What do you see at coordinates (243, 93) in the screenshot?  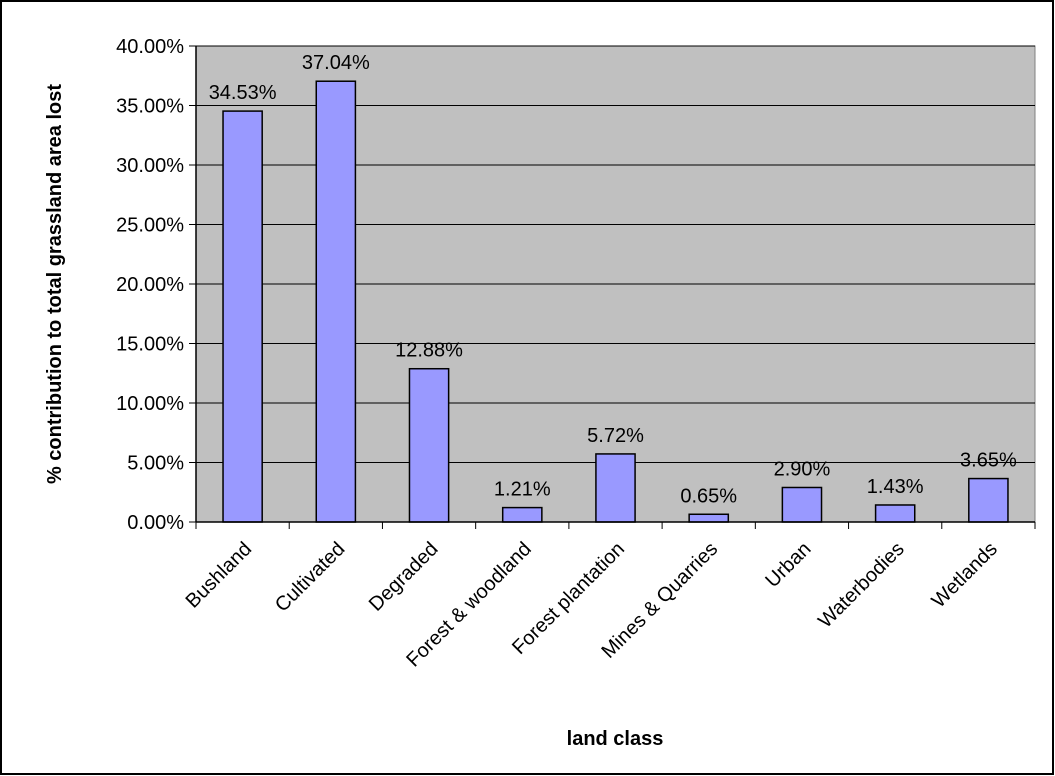 I see `bar-value-label: 34.53%` at bounding box center [243, 93].